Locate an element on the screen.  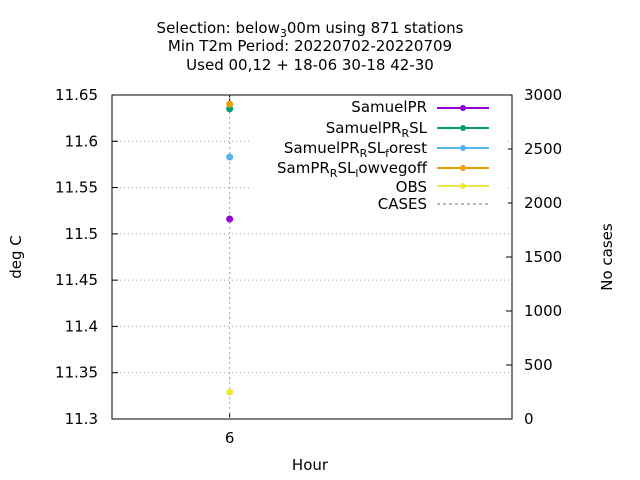
y2-tick-label: 3000 is located at coordinates (543, 95).